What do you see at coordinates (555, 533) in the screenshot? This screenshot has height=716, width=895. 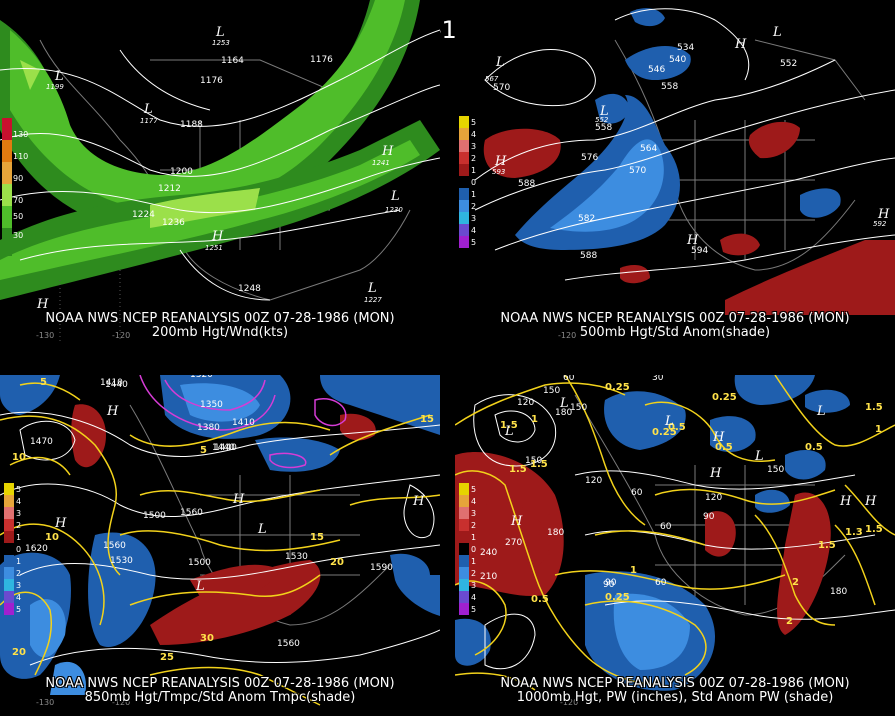 I see `contour-label: 180` at bounding box center [555, 533].